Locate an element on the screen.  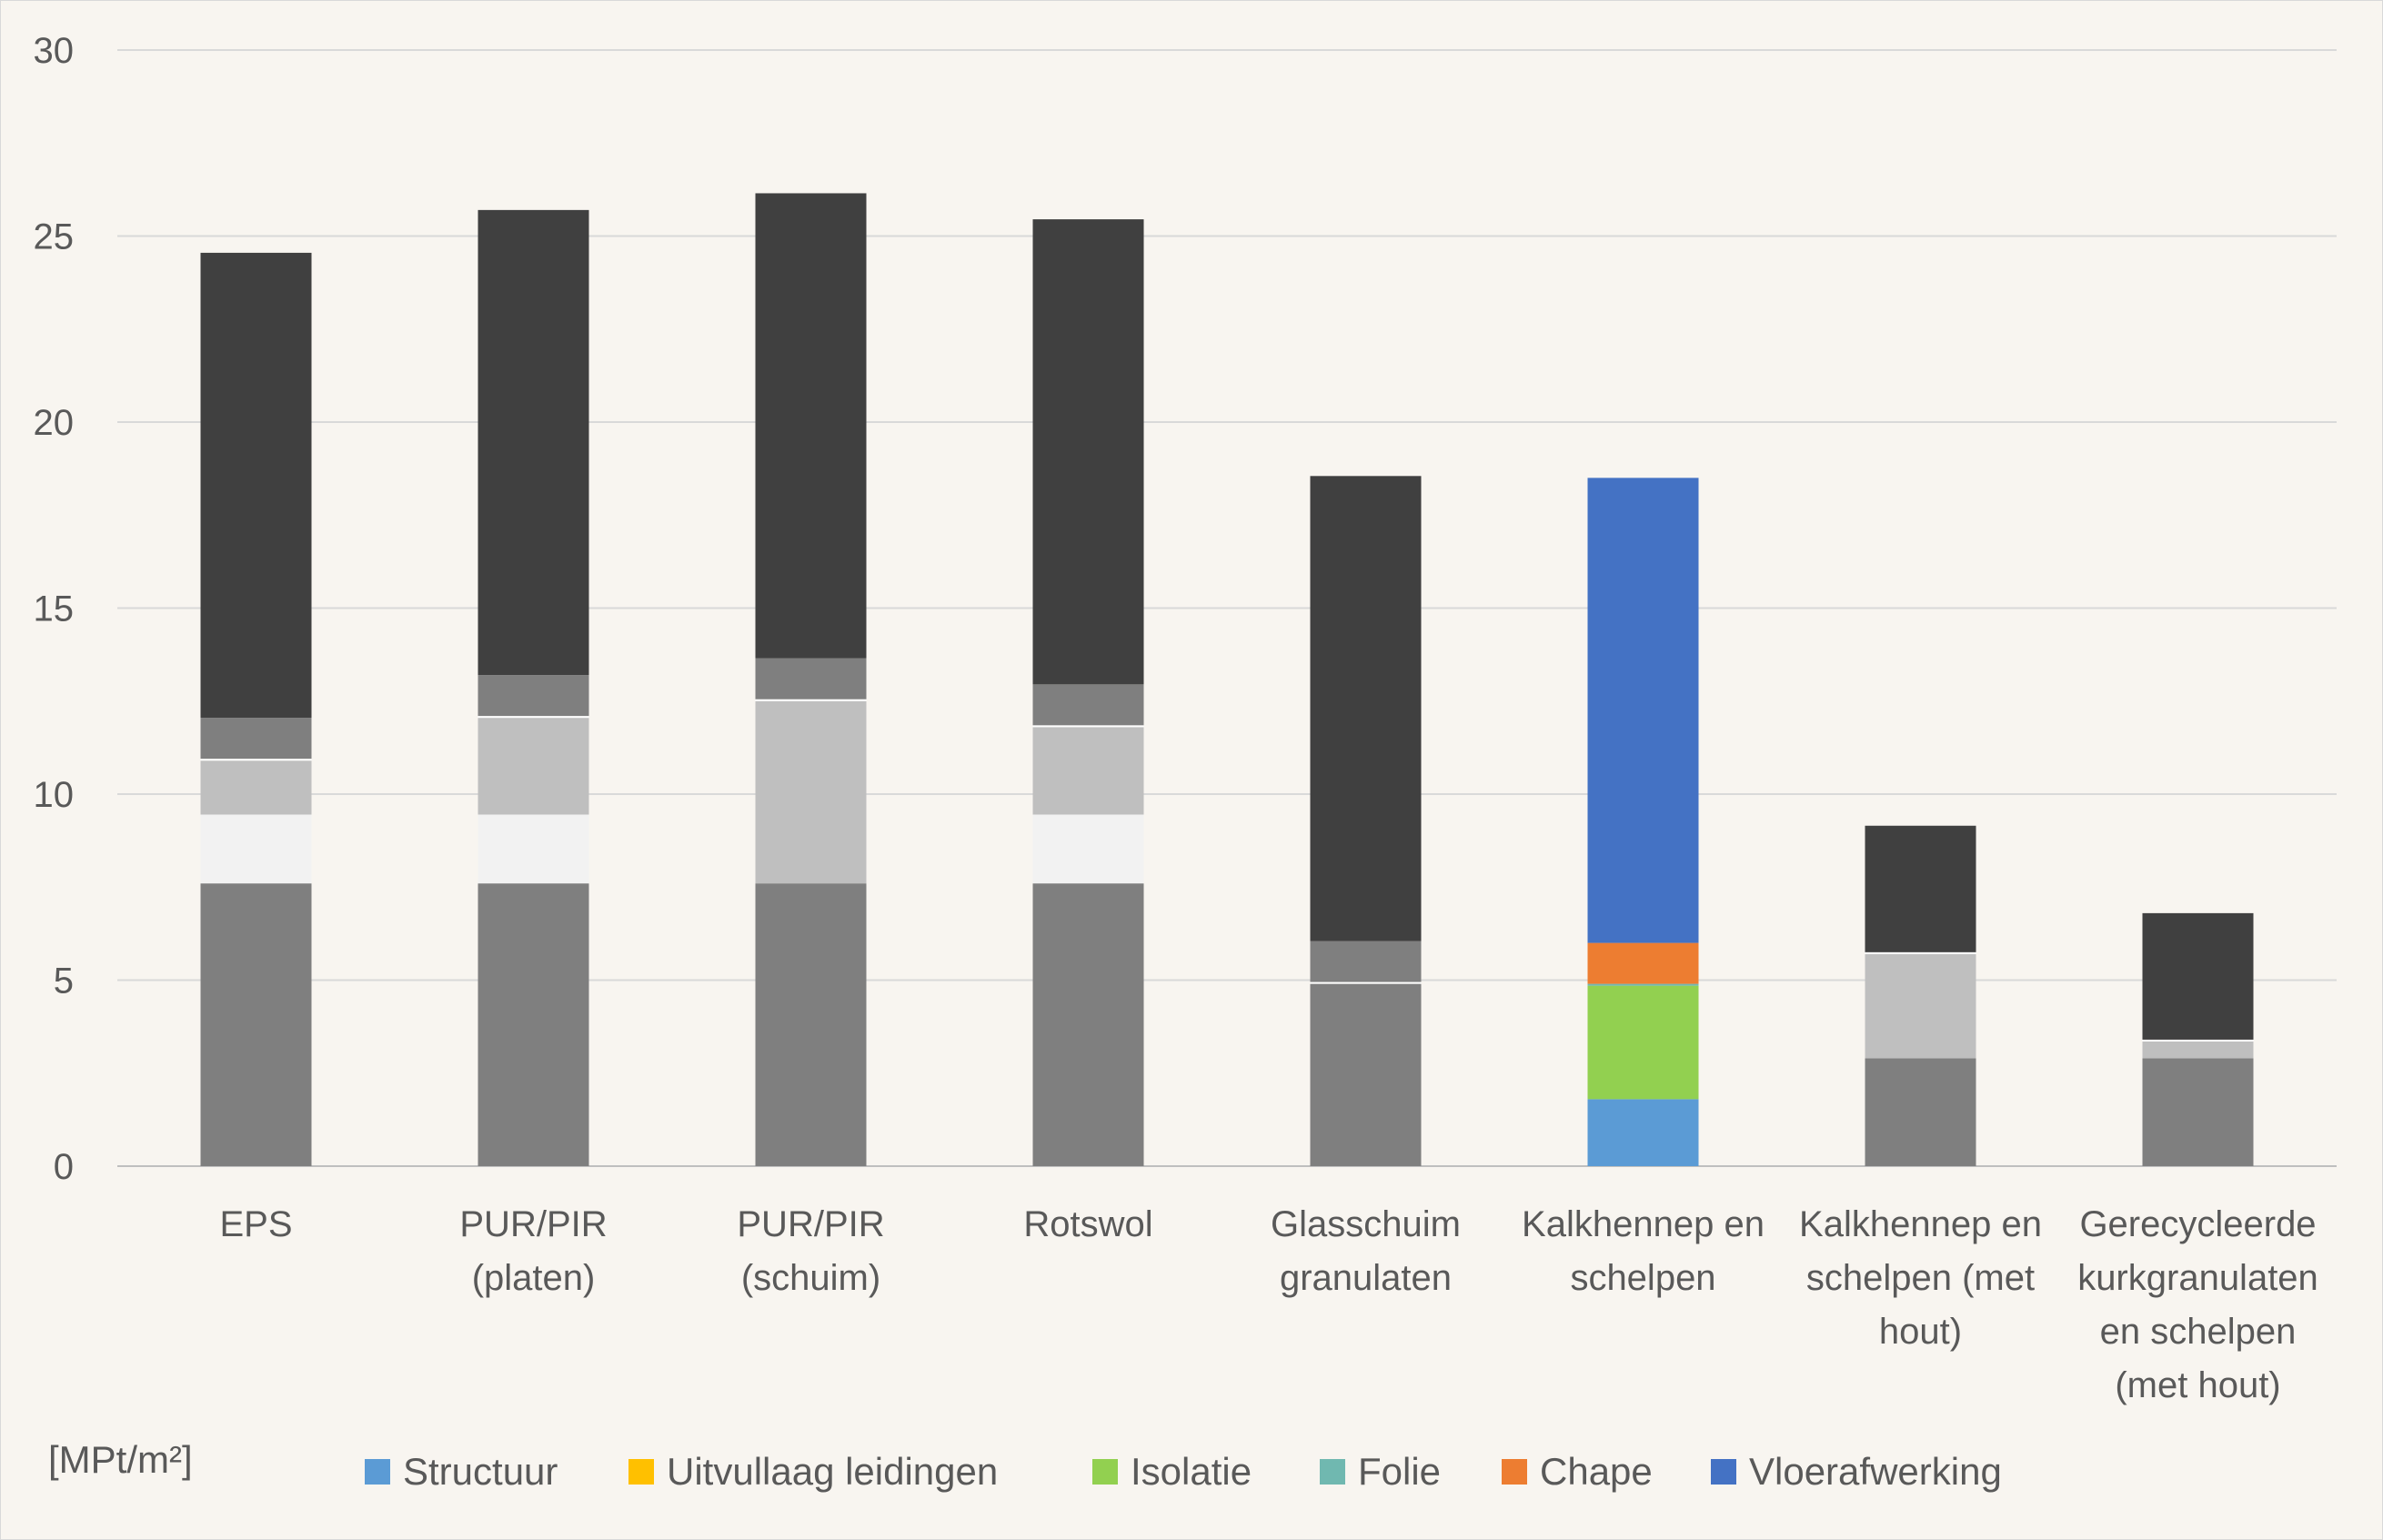
x-category-label: hout) is located at coordinates (1920, 1332).